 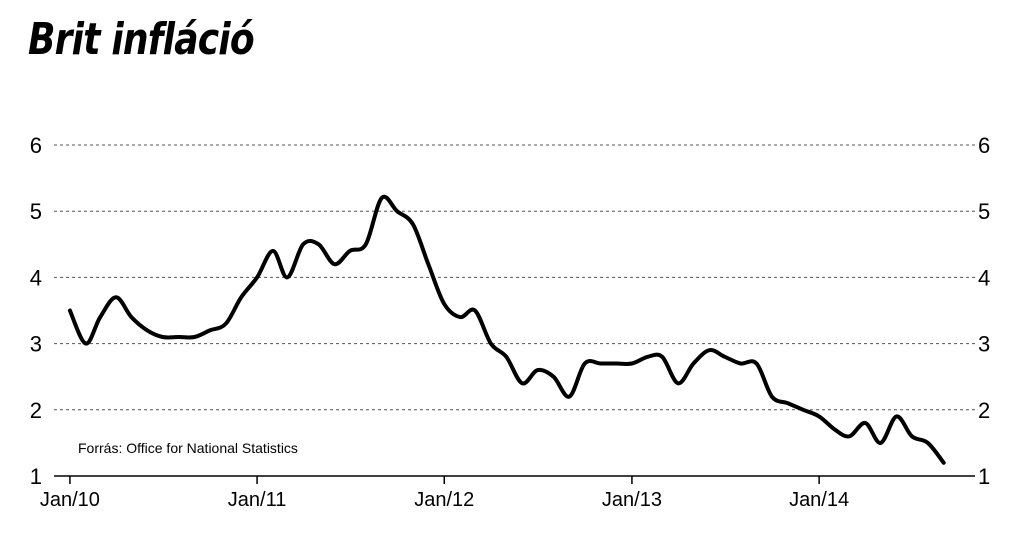 What do you see at coordinates (984, 476) in the screenshot?
I see `y-tick-label-right: 1` at bounding box center [984, 476].